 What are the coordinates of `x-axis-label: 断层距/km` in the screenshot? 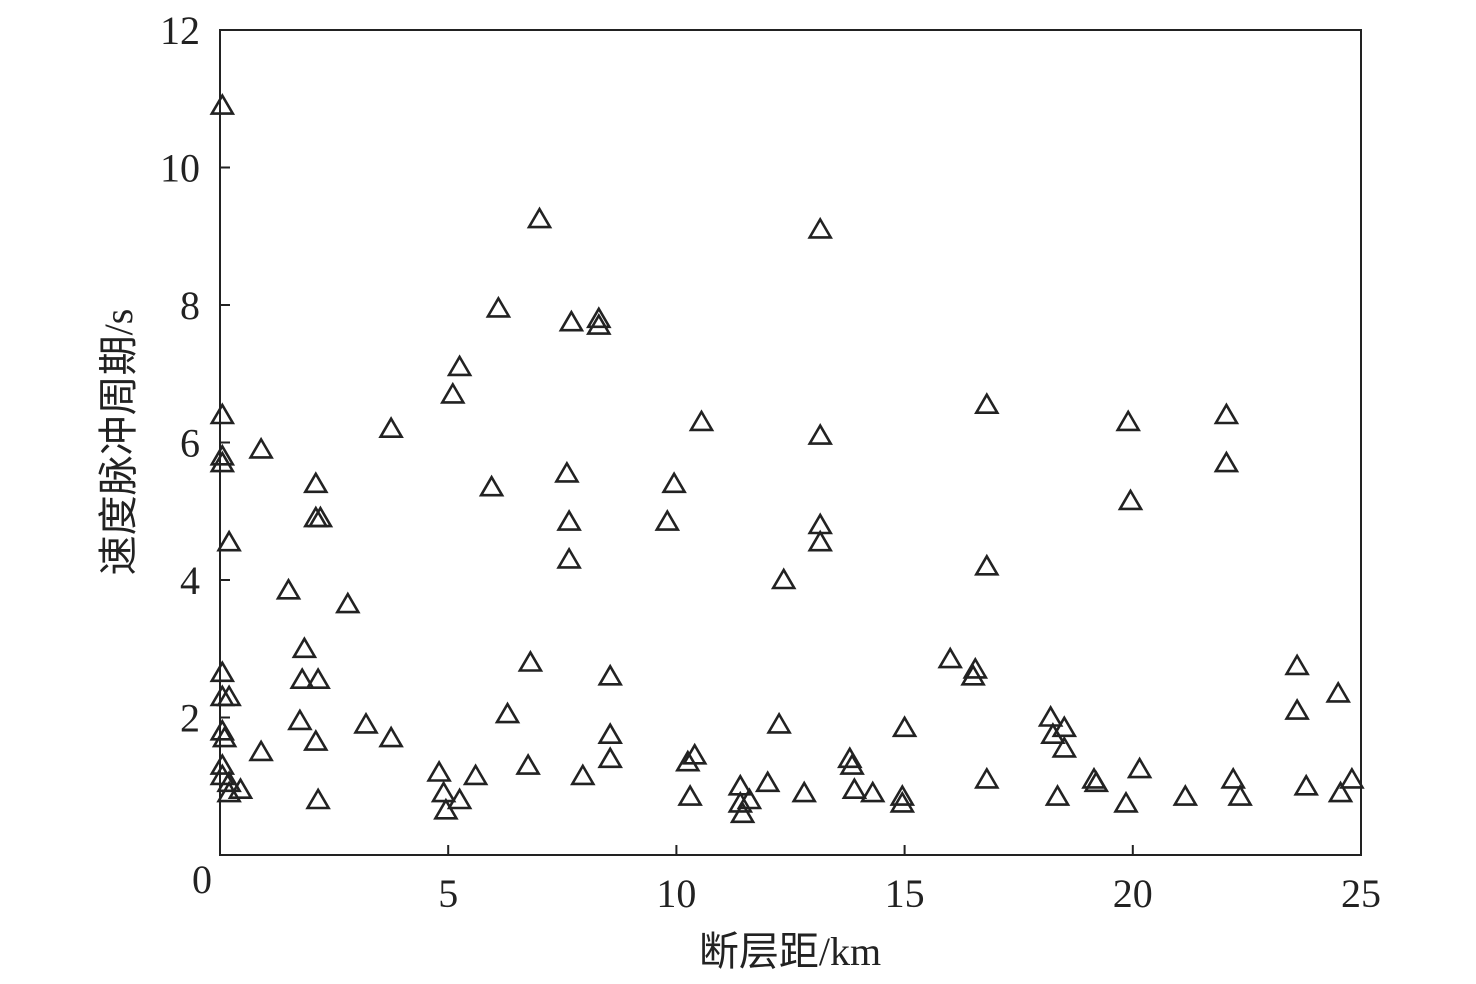 It's located at (790, 951).